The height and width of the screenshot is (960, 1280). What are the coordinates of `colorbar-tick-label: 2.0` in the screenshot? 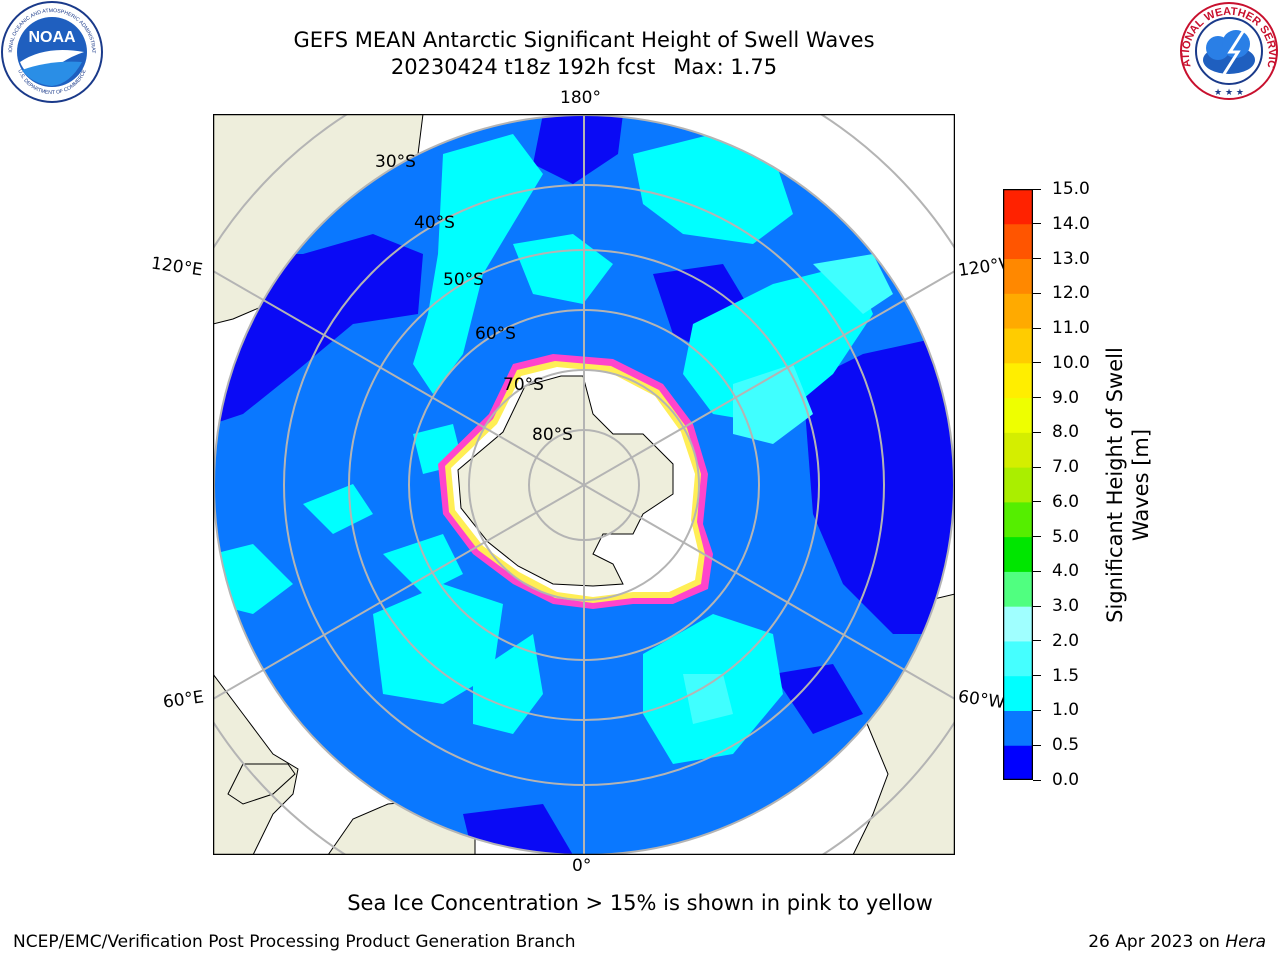 It's located at (1066, 640).